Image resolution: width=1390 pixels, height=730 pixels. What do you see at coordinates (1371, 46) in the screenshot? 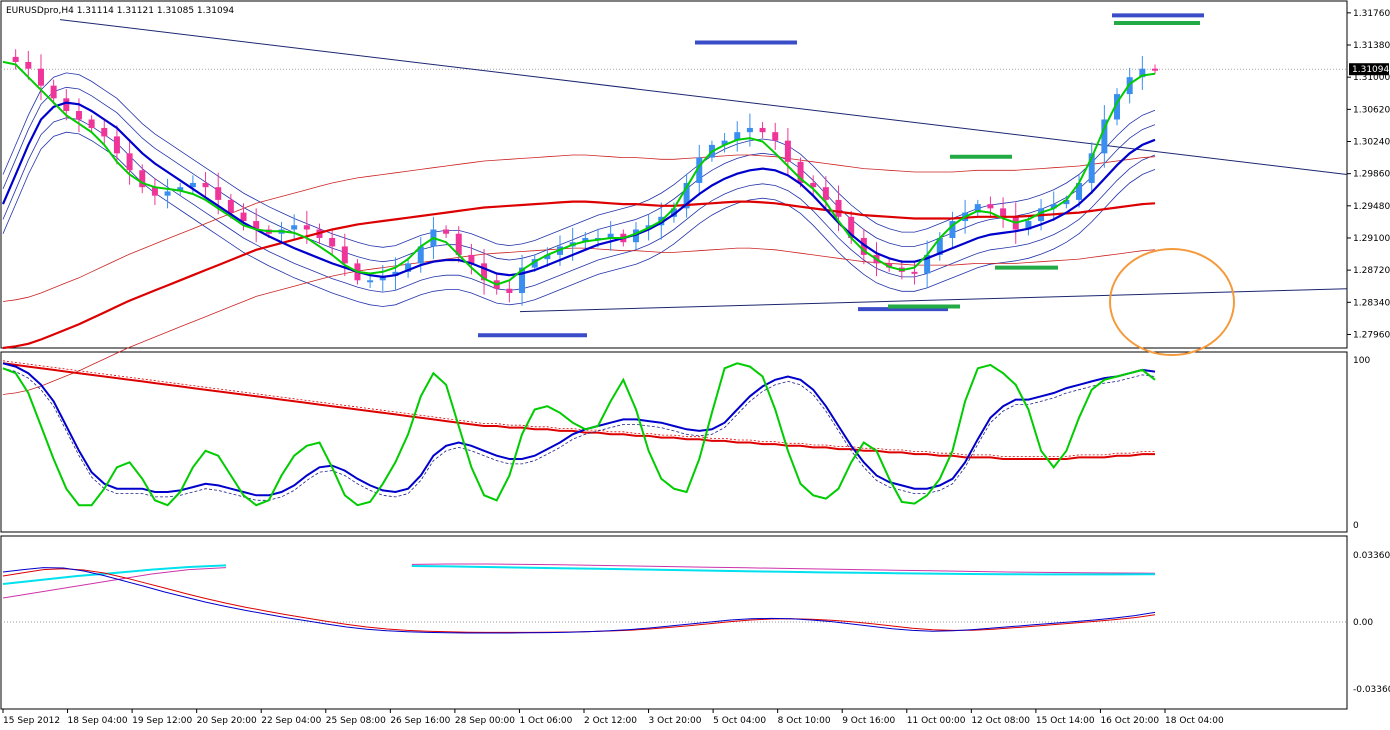
I see `price-tick-label: 1.31380` at bounding box center [1371, 46].